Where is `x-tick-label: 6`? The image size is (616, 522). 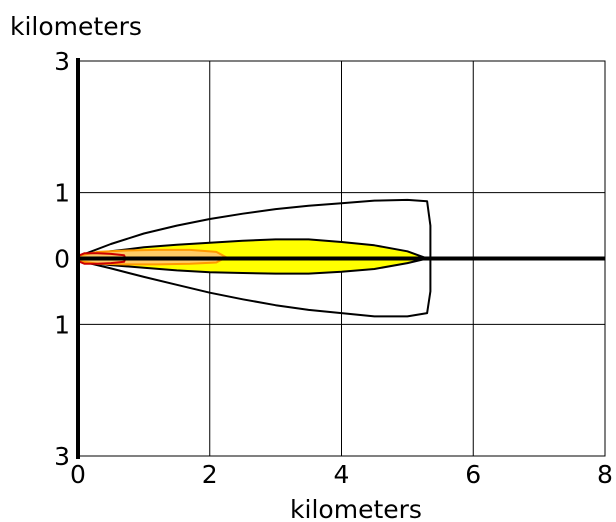 x-tick-label: 6 is located at coordinates (473, 474).